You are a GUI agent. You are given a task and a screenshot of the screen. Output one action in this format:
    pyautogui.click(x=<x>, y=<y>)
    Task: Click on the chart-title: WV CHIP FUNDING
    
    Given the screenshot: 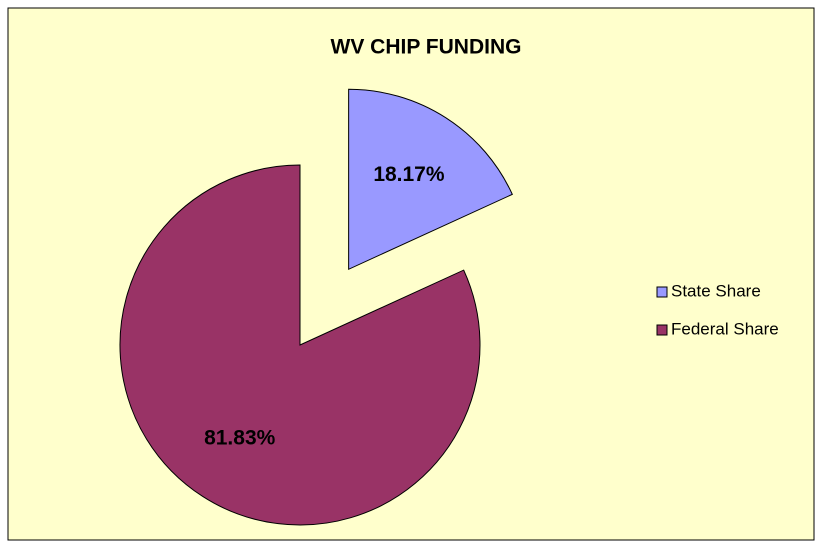 What is the action you would take?
    pyautogui.click(x=426, y=47)
    